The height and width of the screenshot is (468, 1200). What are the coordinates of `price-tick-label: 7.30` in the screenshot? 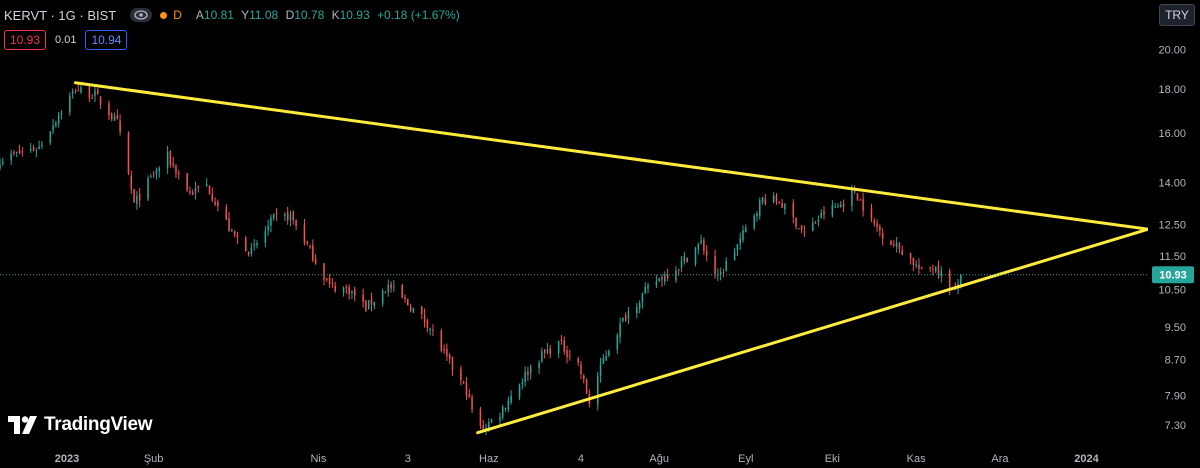 It's located at (1175, 426).